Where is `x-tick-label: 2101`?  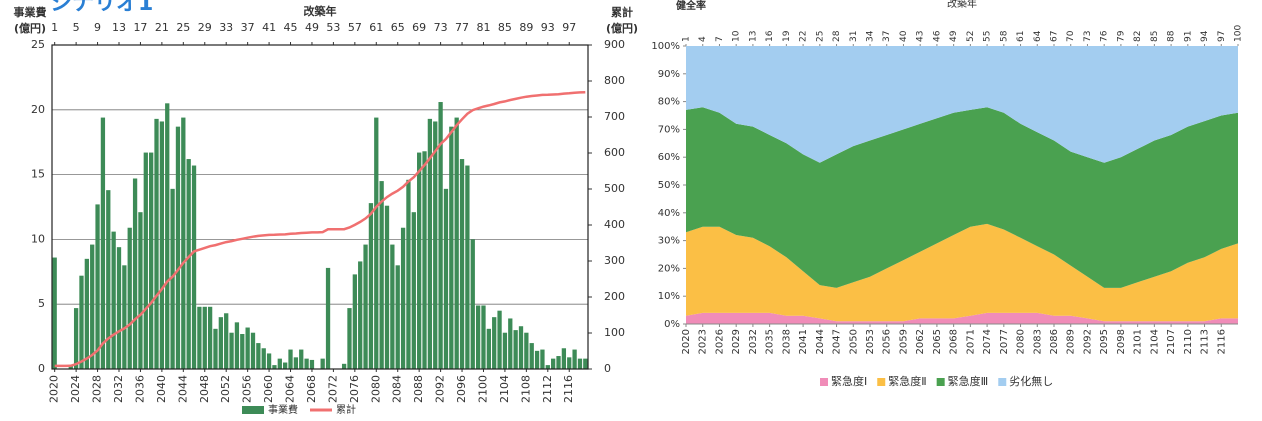 x-tick-label: 2101 is located at coordinates (1138, 341).